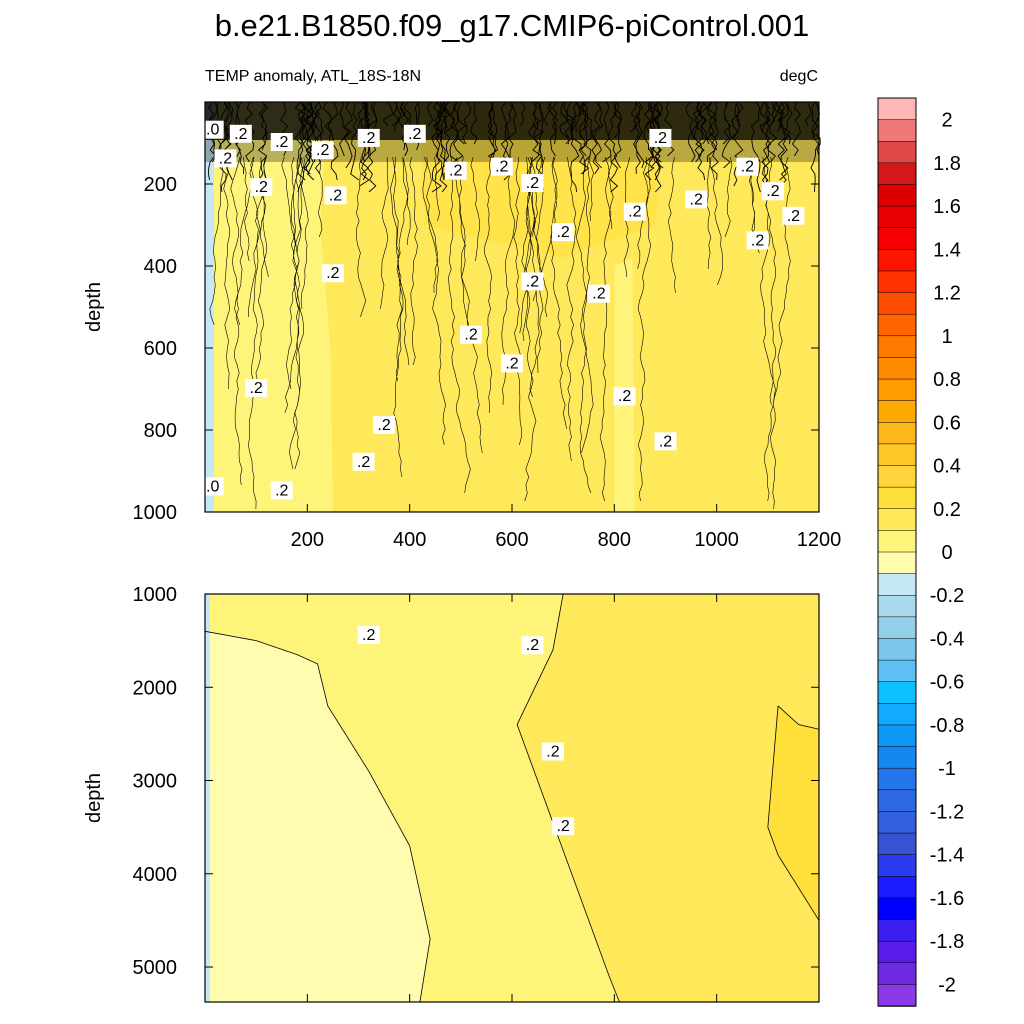 Image resolution: width=1024 pixels, height=1024 pixels. I want to click on upper-y-tick-label: 1000, so click(155, 513).